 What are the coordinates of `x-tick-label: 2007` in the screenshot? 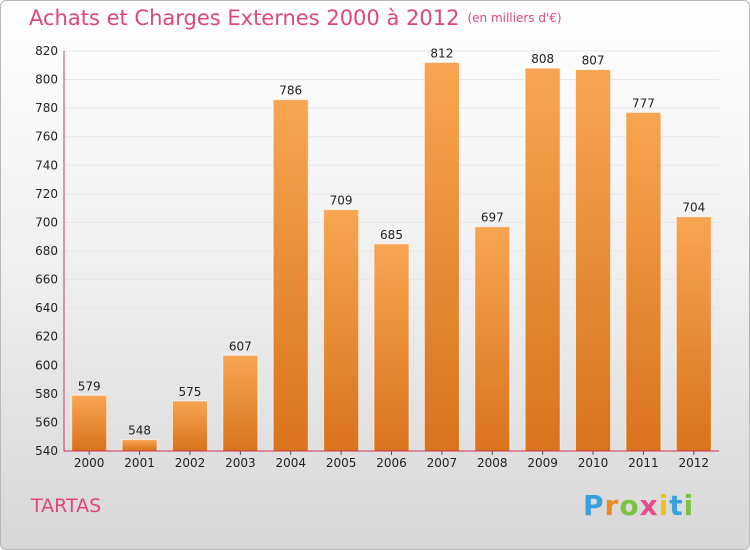 It's located at (442, 463).